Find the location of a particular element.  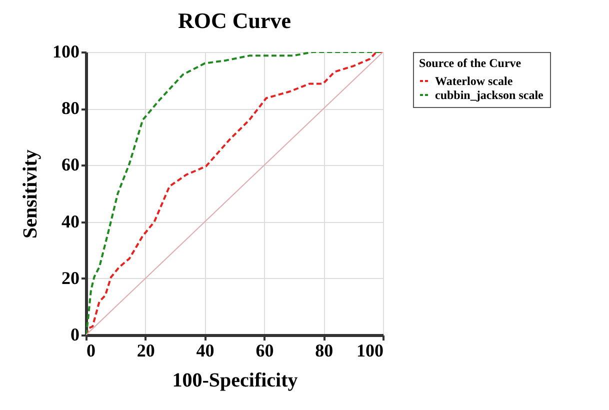

legend-label: Waterlow scale is located at coordinates (474, 81).